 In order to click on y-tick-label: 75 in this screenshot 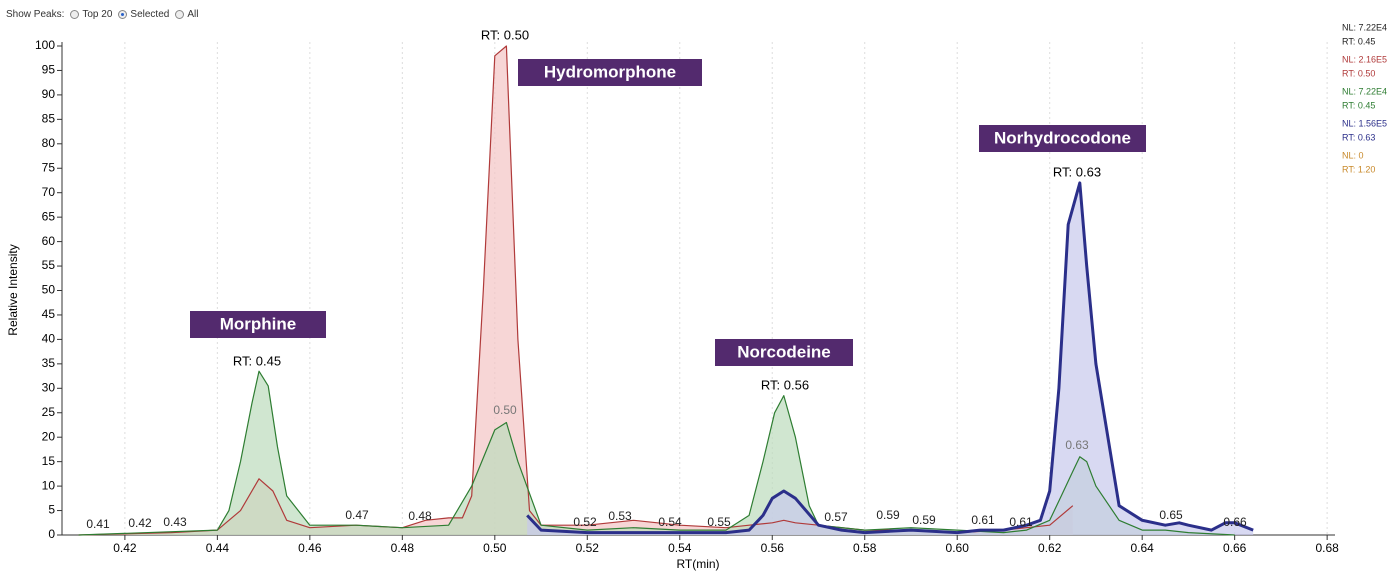, I will do `click(49, 167)`.